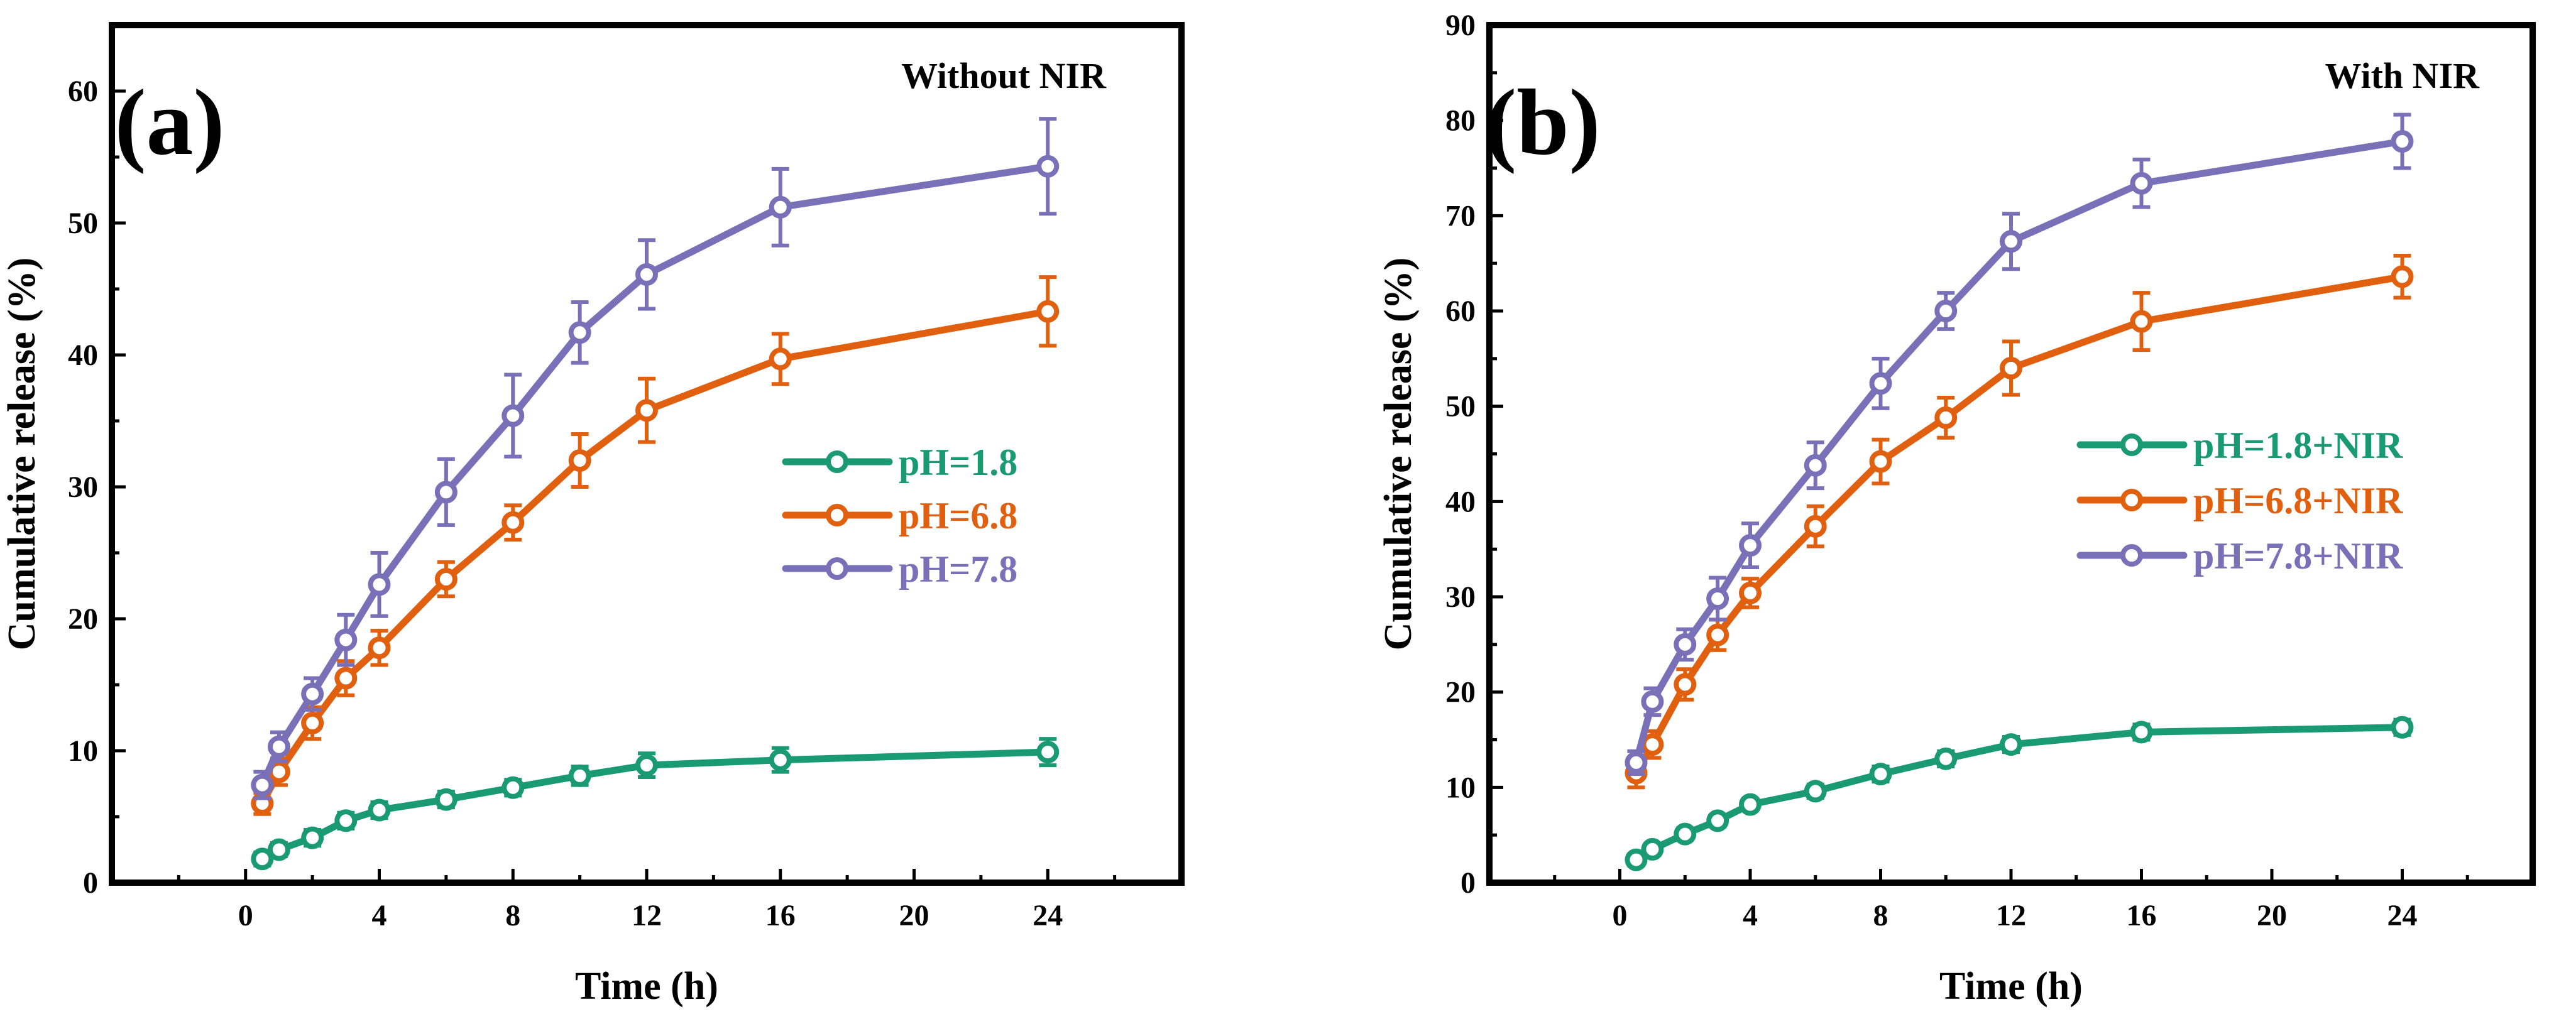  What do you see at coordinates (2402, 75) in the screenshot?
I see `panel-title: With NIR` at bounding box center [2402, 75].